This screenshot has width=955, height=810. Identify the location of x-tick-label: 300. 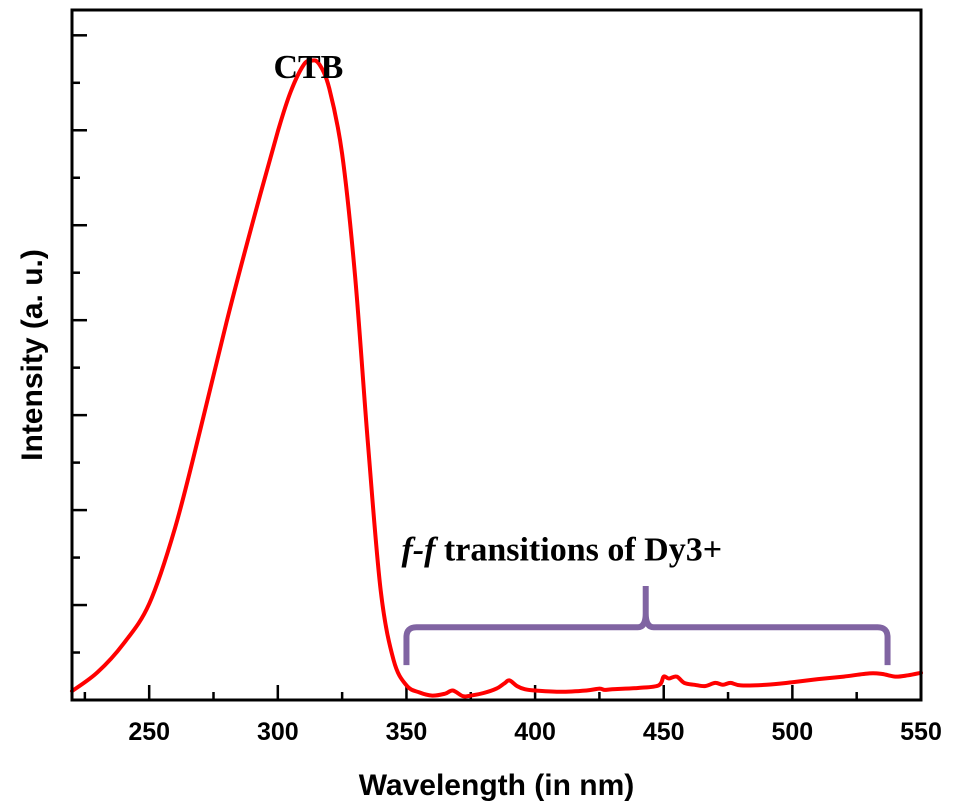
(278, 732).